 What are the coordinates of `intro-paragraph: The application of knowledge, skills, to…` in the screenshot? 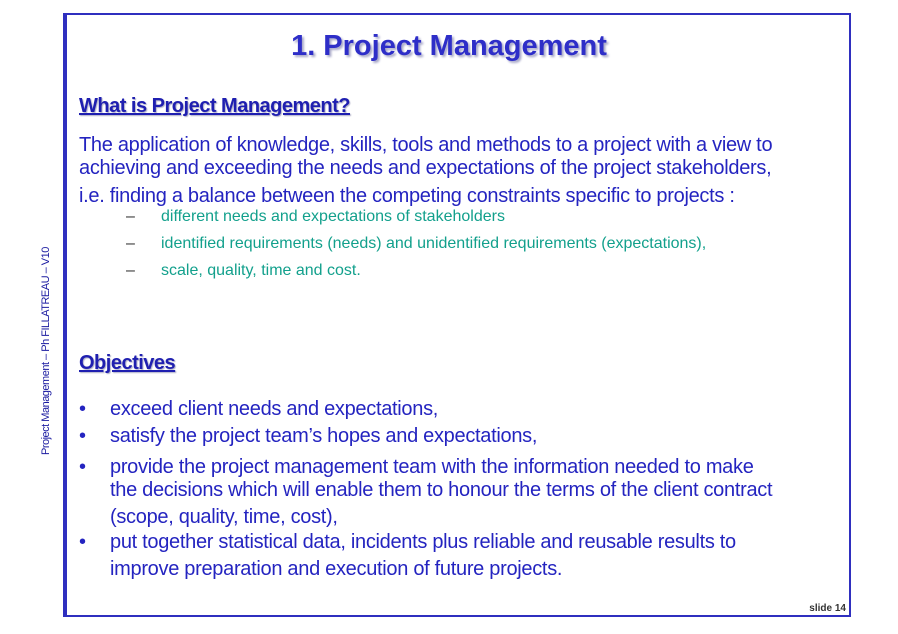 It's located at (459, 171).